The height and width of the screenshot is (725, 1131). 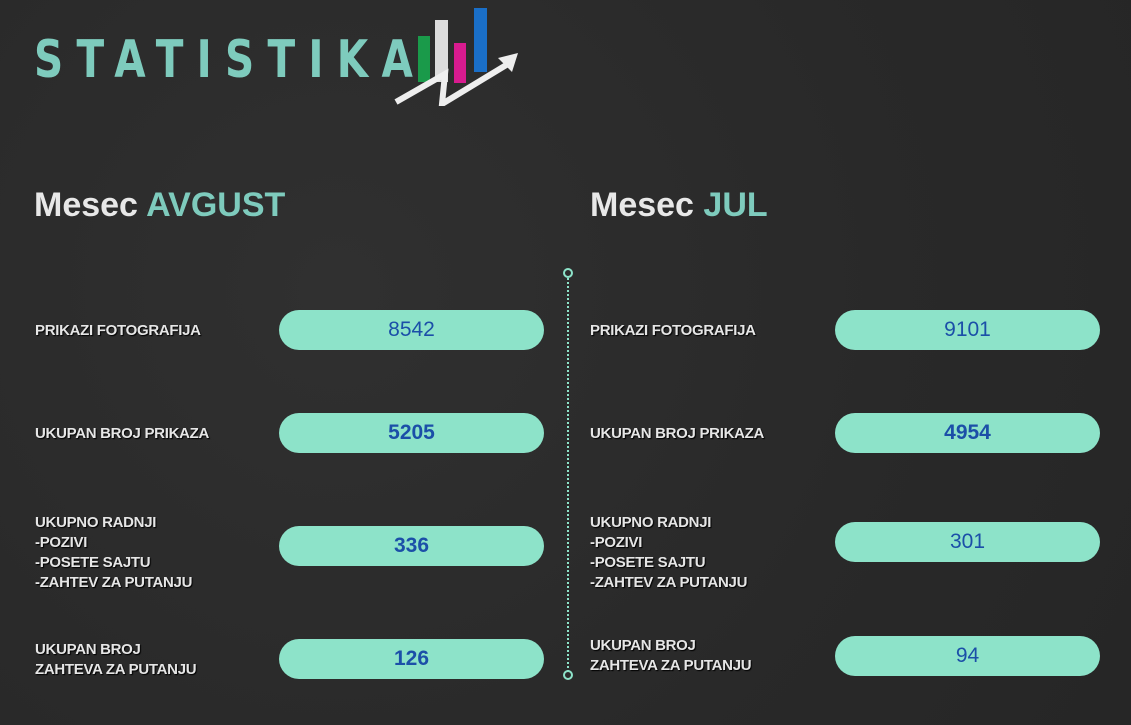 What do you see at coordinates (411, 433) in the screenshot?
I see `stat-value-pill: 5205` at bounding box center [411, 433].